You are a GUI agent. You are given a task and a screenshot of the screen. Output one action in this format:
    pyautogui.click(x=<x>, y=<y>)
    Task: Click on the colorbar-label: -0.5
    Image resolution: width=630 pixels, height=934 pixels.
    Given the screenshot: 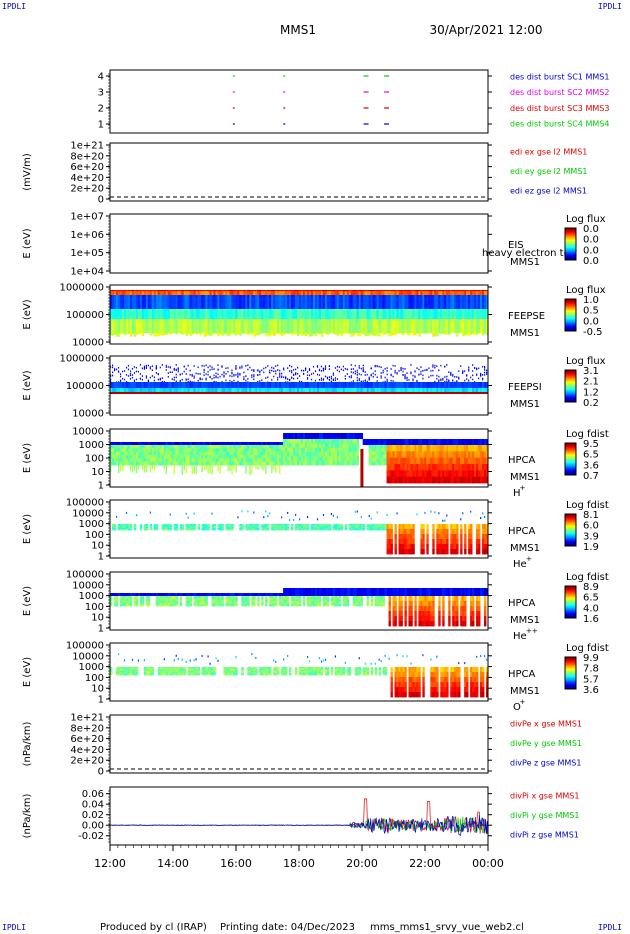 What is the action you would take?
    pyautogui.click(x=593, y=332)
    